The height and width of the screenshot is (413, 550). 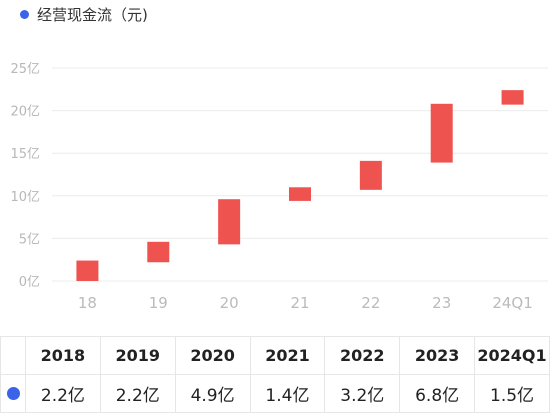 What do you see at coordinates (299, 303) in the screenshot?
I see `x-tick-label: 21` at bounding box center [299, 303].